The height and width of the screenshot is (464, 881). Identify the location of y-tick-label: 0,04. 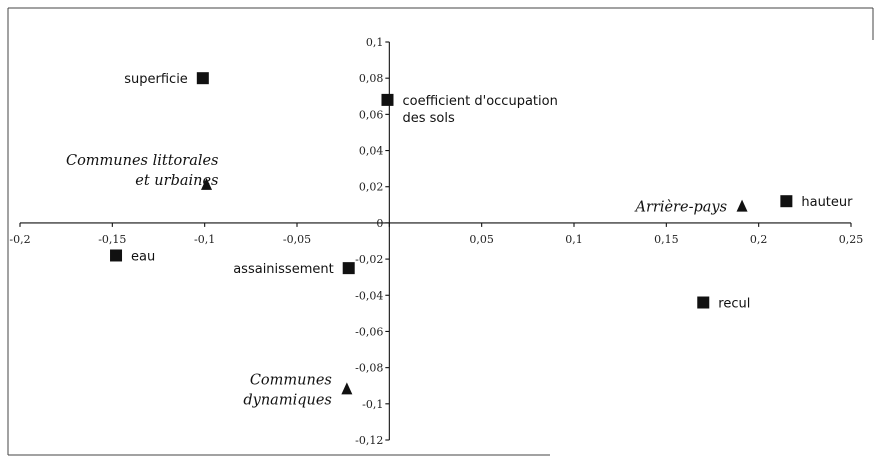
(371, 151).